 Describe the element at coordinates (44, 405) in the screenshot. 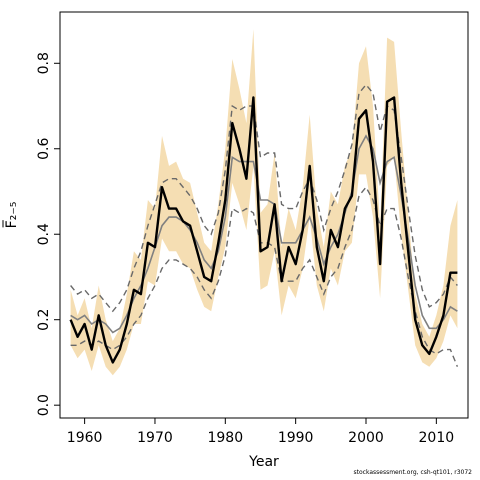

I see `y-tick-label: 0.0` at that location.